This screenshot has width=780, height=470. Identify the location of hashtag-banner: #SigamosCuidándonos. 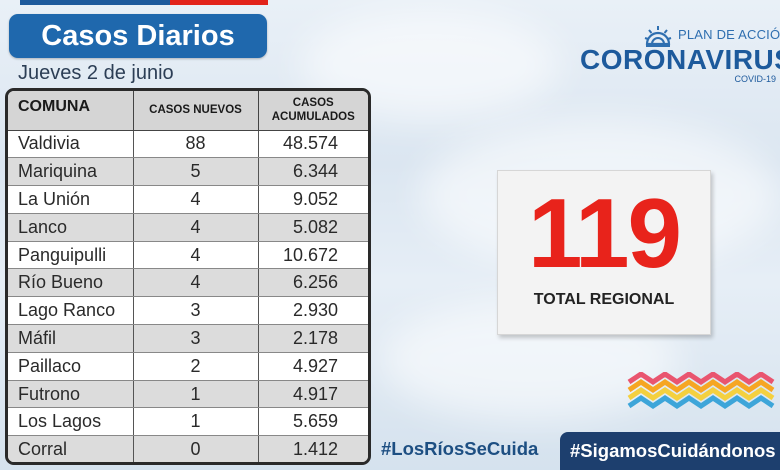
(670, 451).